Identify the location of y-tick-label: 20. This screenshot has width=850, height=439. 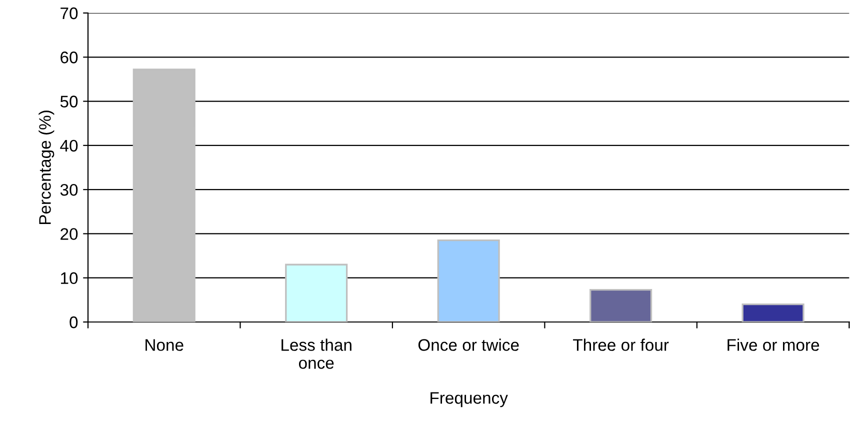
(69, 234).